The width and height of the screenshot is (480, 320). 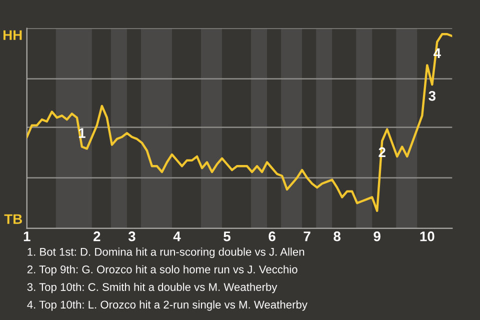 I want to click on x-tick-label: 7, so click(x=307, y=237).